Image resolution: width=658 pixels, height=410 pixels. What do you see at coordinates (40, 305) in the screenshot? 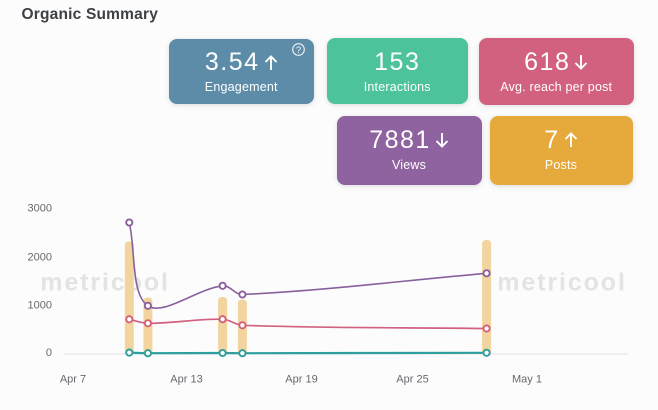
I see `svg-text: 1000` at bounding box center [40, 305].